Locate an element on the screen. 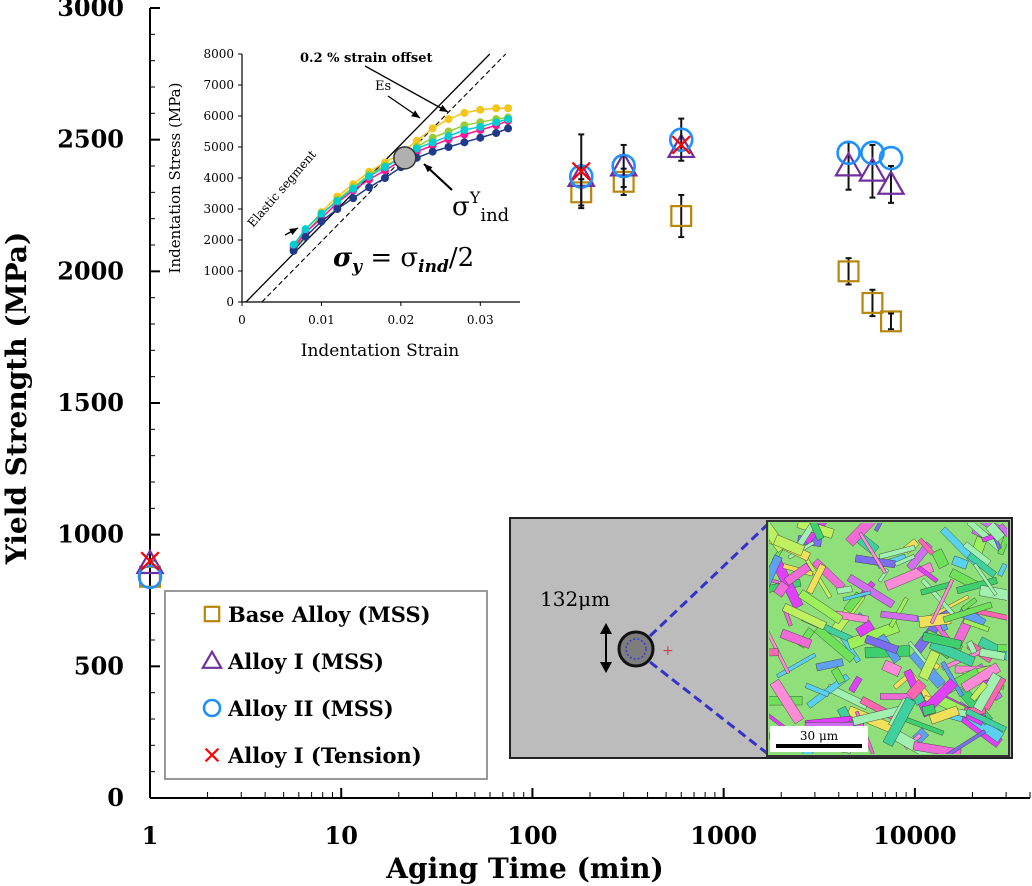  formula-lhs-sub: y is located at coordinates (357, 267).